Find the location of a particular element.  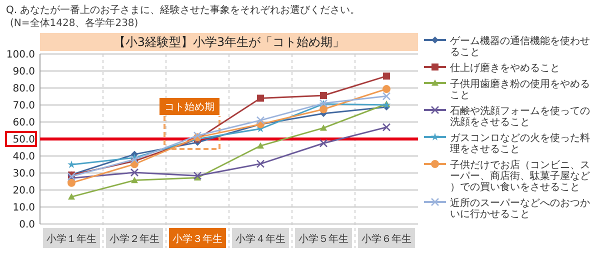

y-tick-label: 40.0 is located at coordinates (23, 157).